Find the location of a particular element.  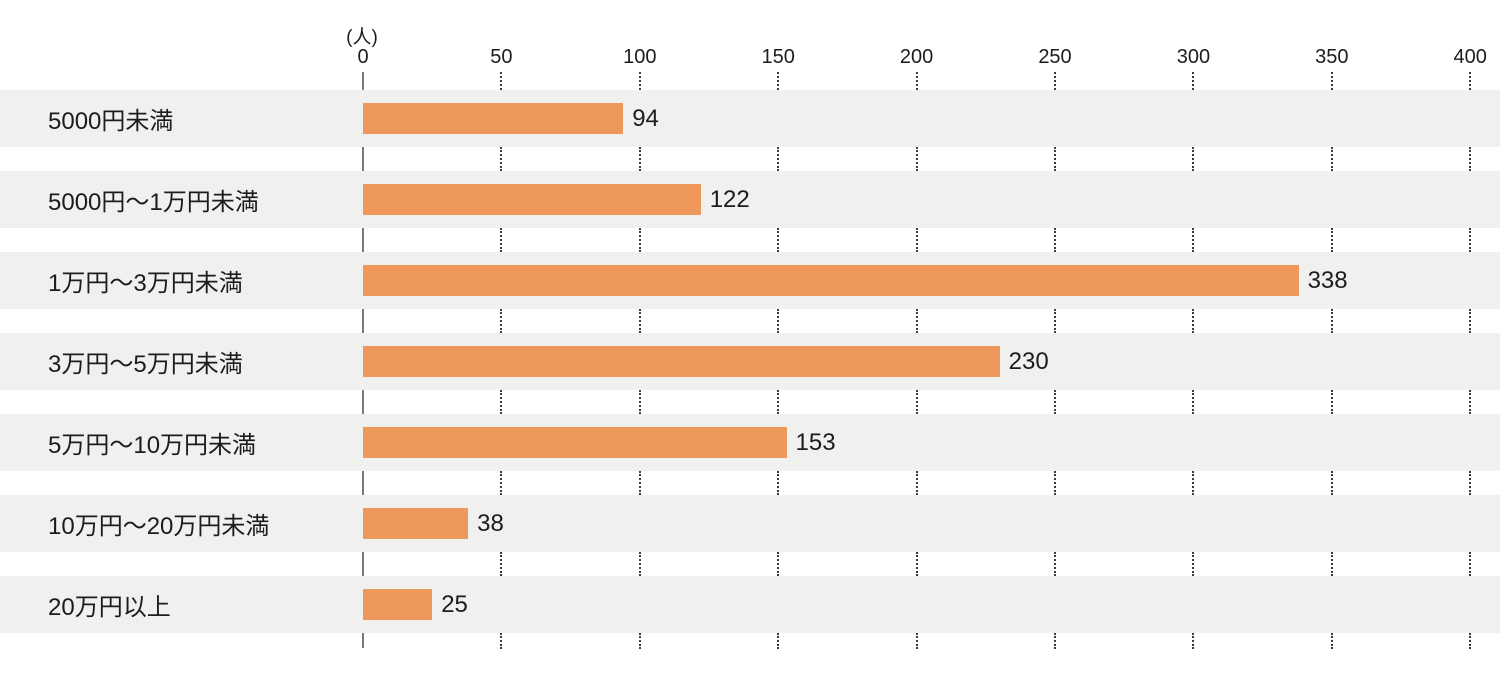

chart-row: 5000円未満 94 is located at coordinates (750, 118).